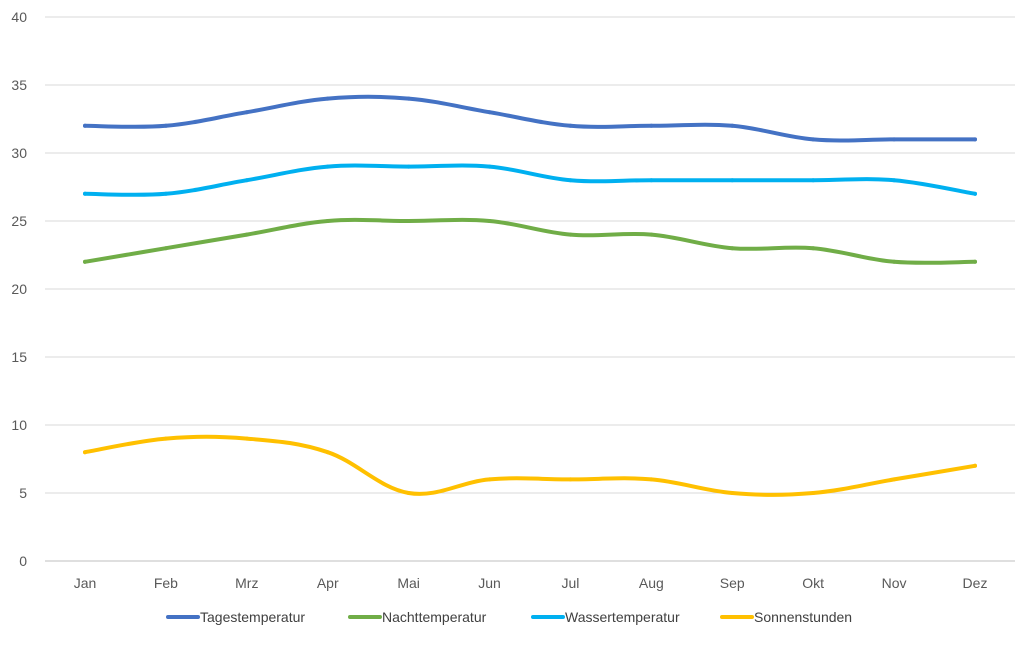 Image resolution: width=1030 pixels, height=647 pixels. What do you see at coordinates (975, 583) in the screenshot?
I see `x-tick-label: Dez` at bounding box center [975, 583].